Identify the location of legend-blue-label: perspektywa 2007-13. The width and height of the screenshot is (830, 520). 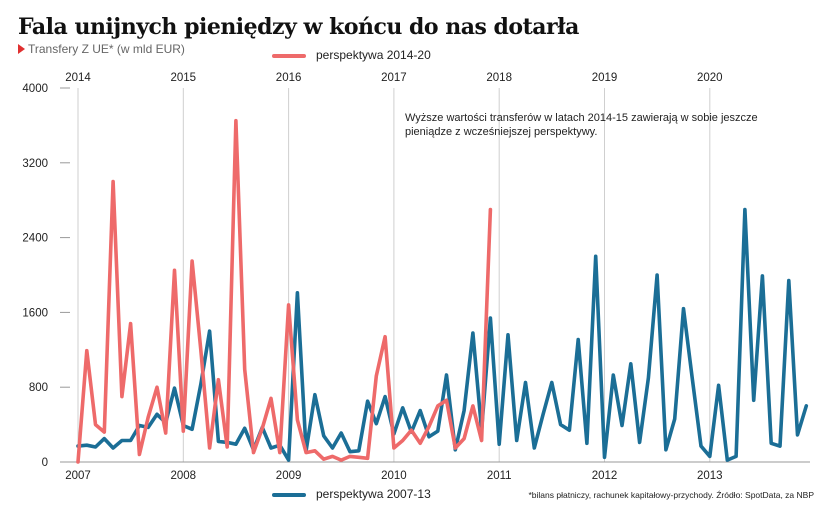
(373, 494).